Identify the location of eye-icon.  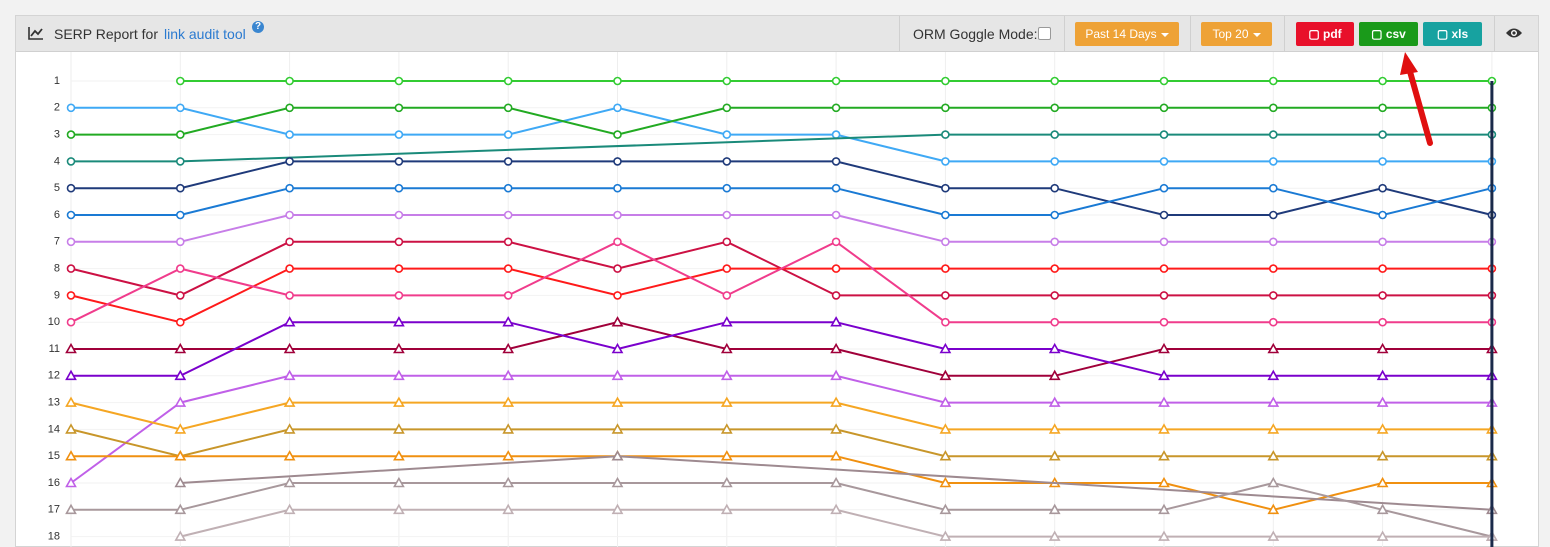
(1514, 33).